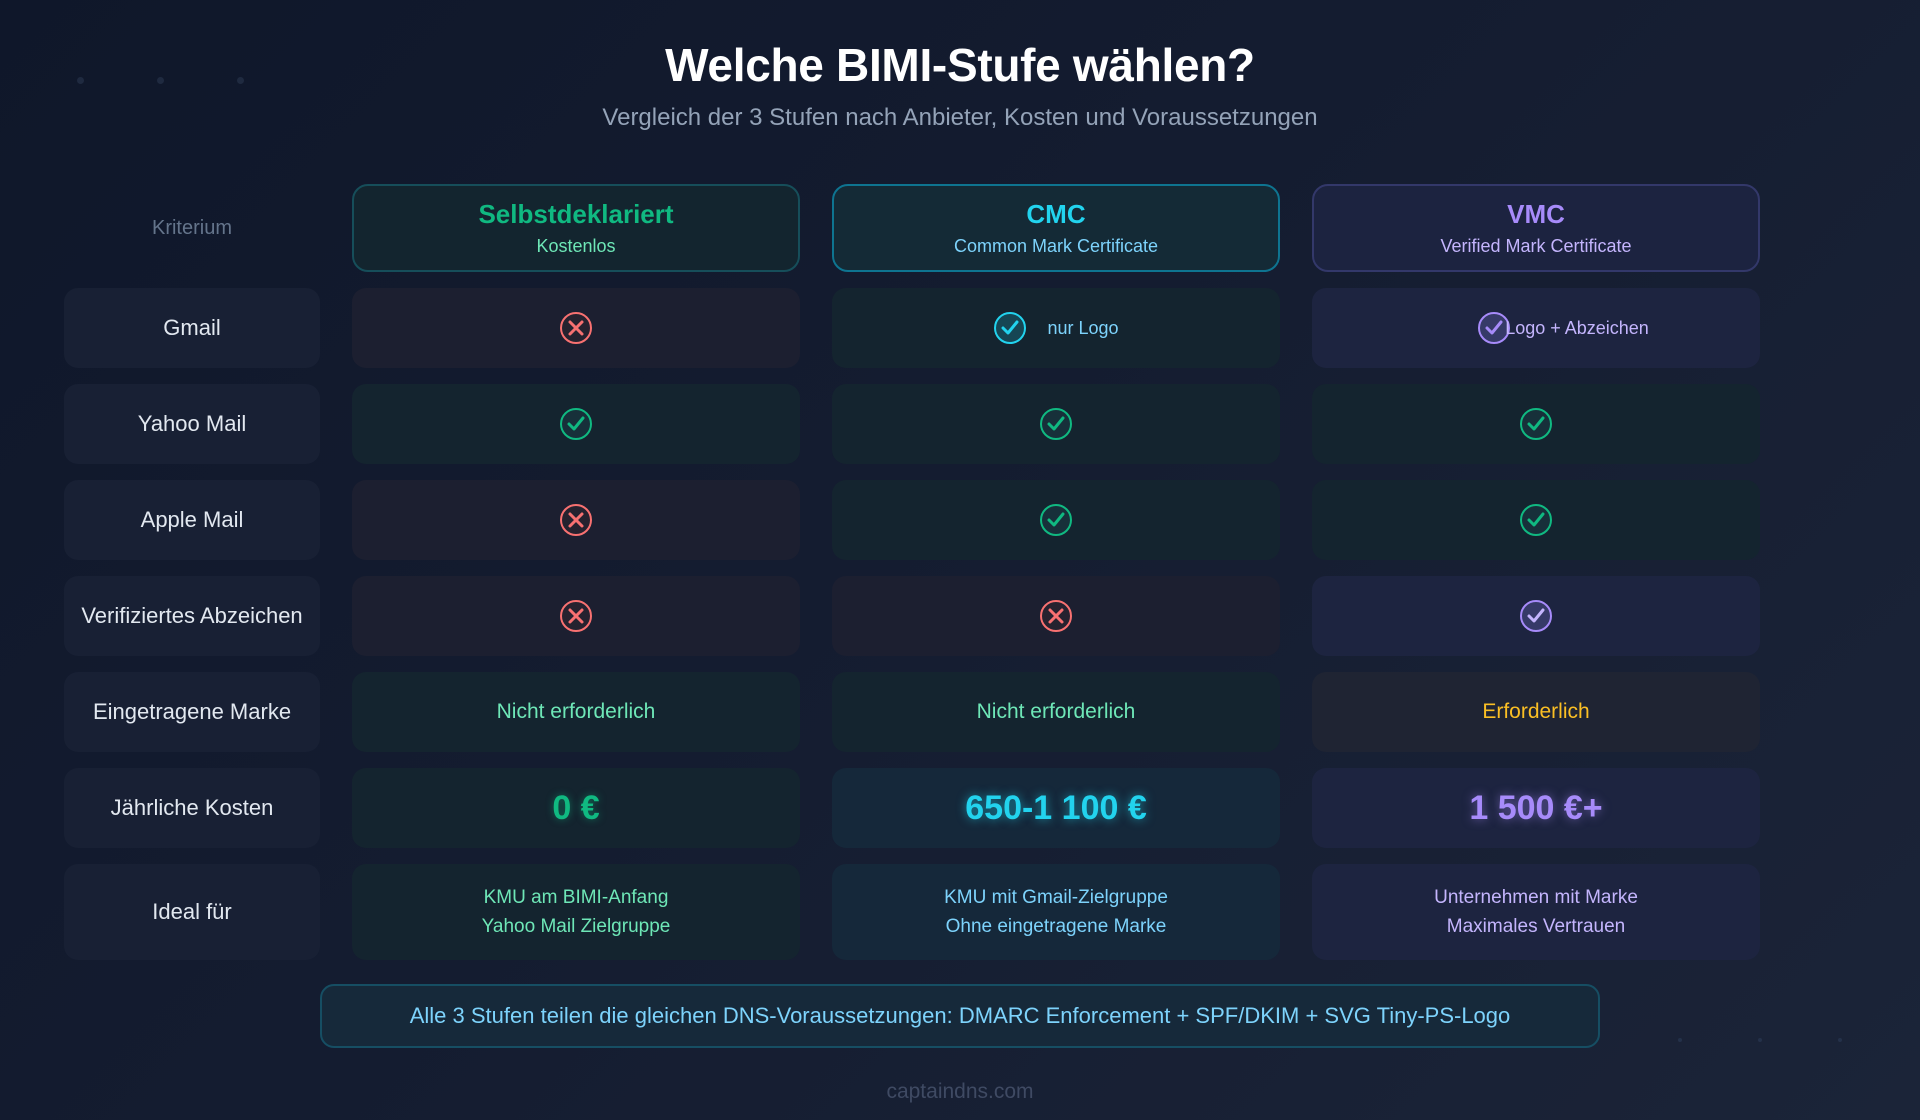 Image resolution: width=1920 pixels, height=1120 pixels. What do you see at coordinates (576, 912) in the screenshot?
I see `table-cell: KMU am BIMI-Anfang Yahoo Mail Zielgruppe` at bounding box center [576, 912].